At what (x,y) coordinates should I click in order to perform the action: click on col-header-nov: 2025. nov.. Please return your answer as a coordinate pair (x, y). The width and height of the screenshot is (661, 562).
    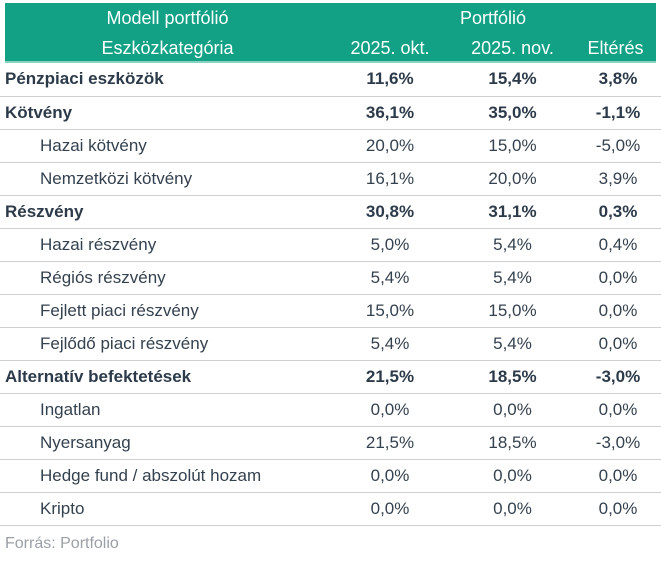
    Looking at the image, I should click on (512, 47).